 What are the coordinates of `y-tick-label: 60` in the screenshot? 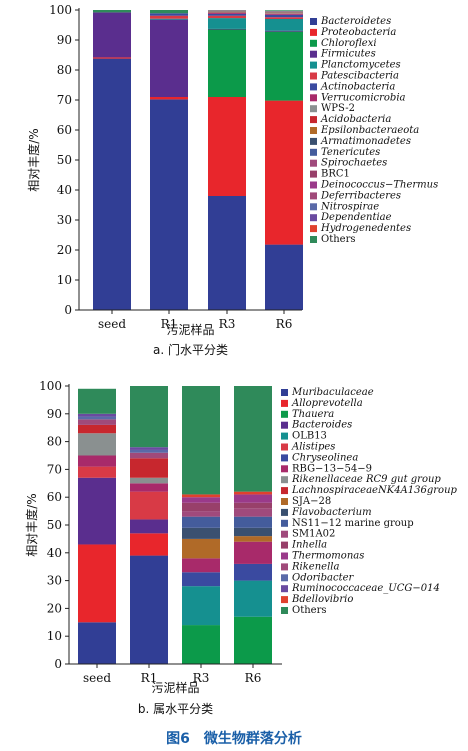 It's located at (64, 130).